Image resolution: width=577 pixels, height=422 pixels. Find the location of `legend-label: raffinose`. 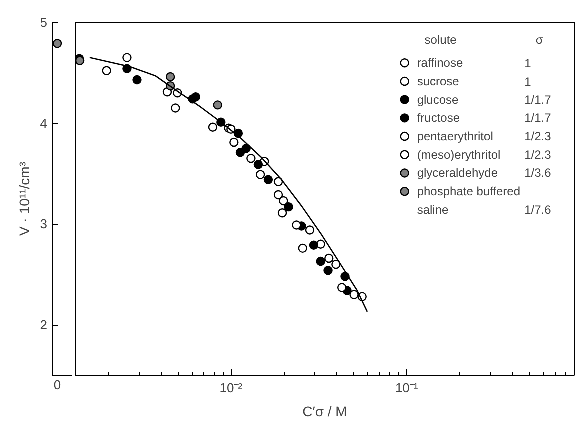

legend-label: raffinose is located at coordinates (440, 63).